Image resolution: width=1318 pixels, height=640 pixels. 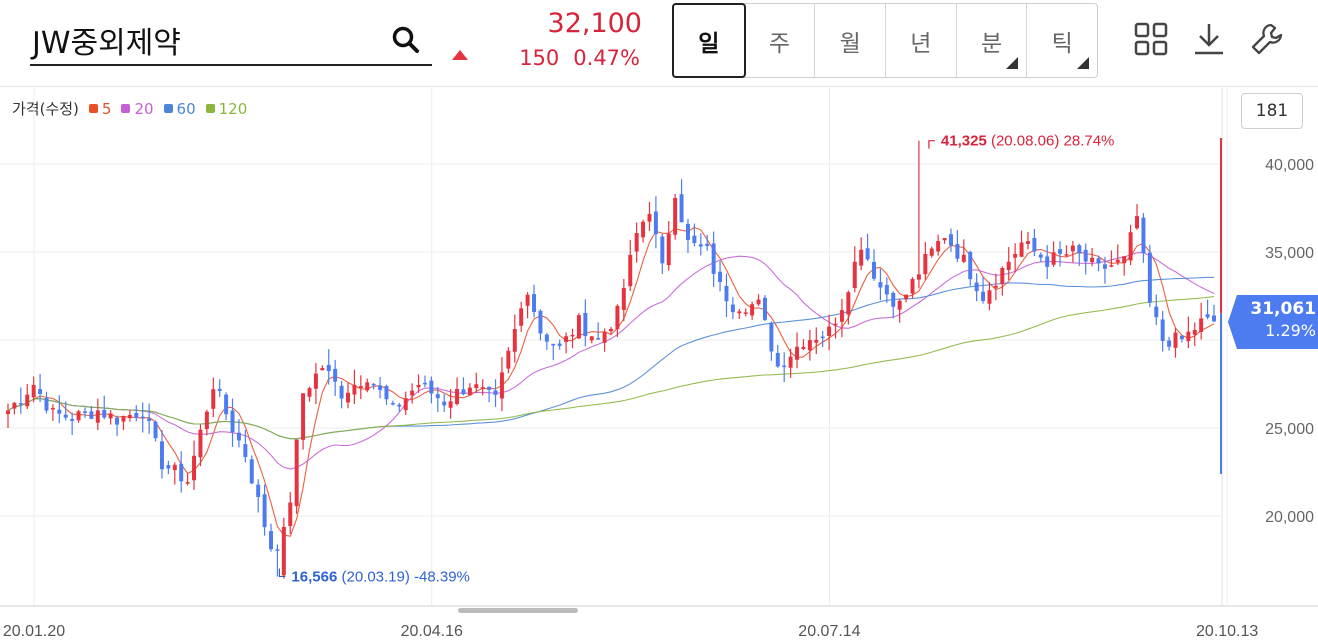 I want to click on y-tick-label: 40,000, so click(x=1289, y=165).